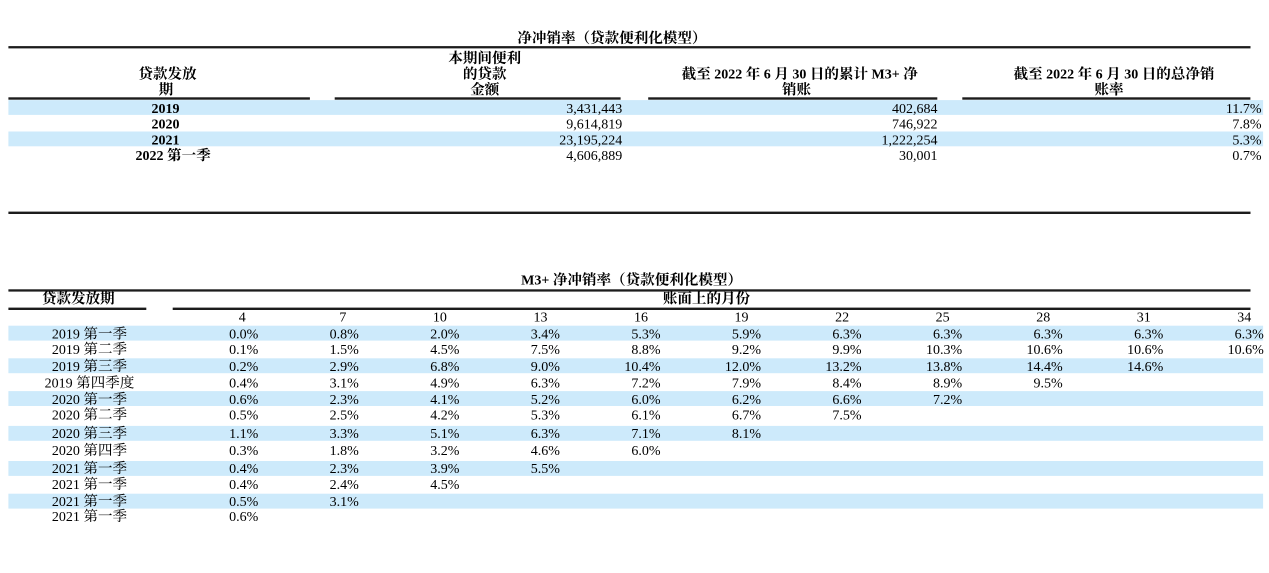  I want to click on svg-text: 28, so click(1043, 318).